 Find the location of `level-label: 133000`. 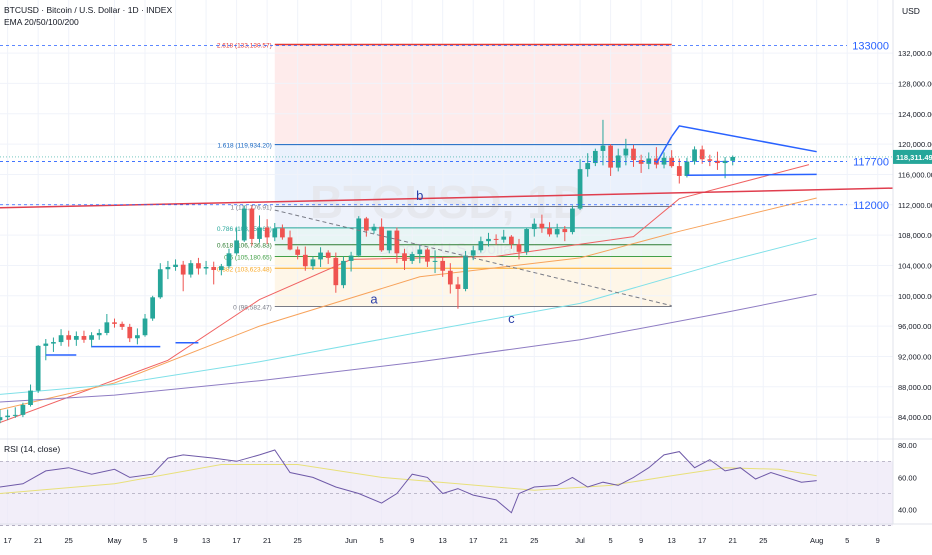

level-label: 133000 is located at coordinates (870, 47).